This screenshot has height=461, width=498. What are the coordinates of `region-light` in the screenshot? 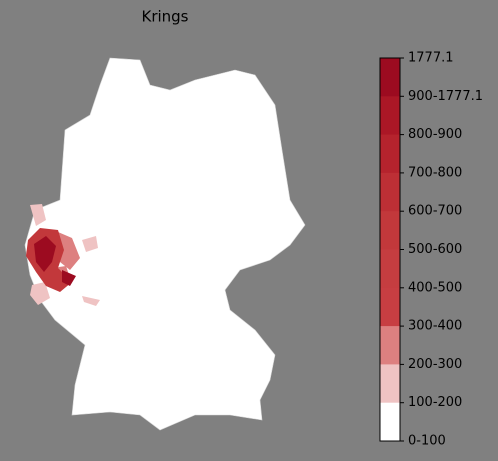 It's located at (65, 255).